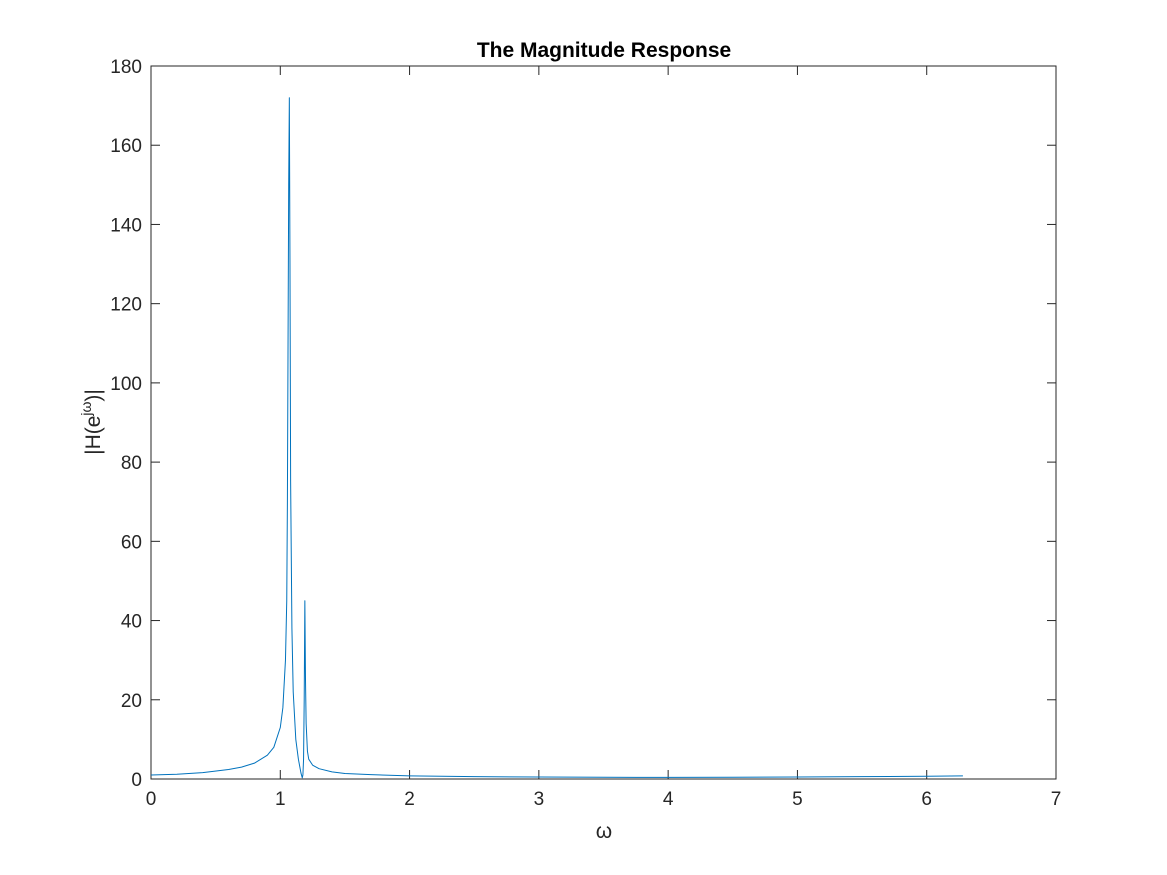 This screenshot has height=875, width=1167. I want to click on x-tick-label: 2, so click(409, 799).